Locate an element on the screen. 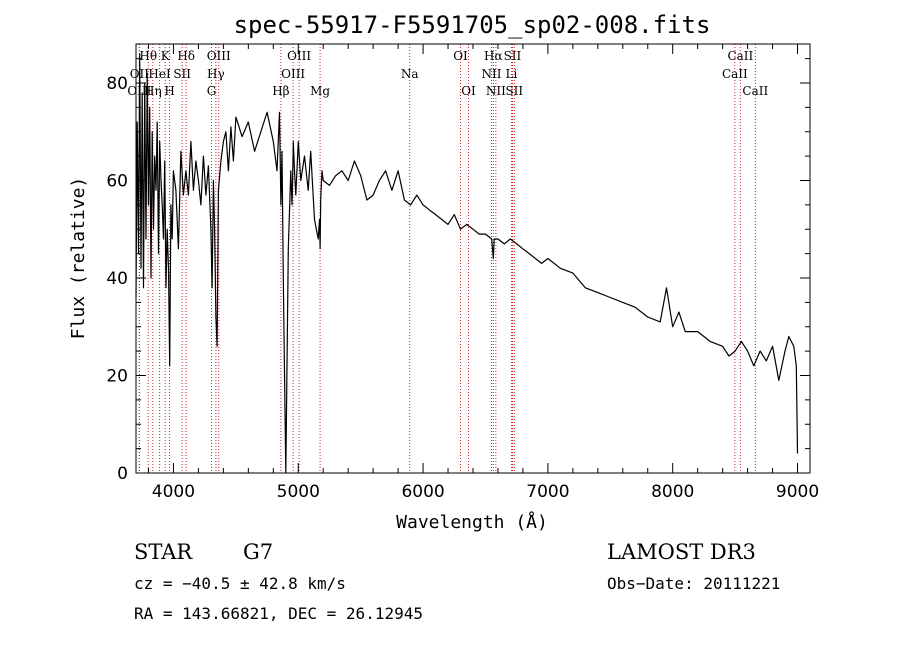 The image size is (900, 649). line-label: Na is located at coordinates (410, 74).